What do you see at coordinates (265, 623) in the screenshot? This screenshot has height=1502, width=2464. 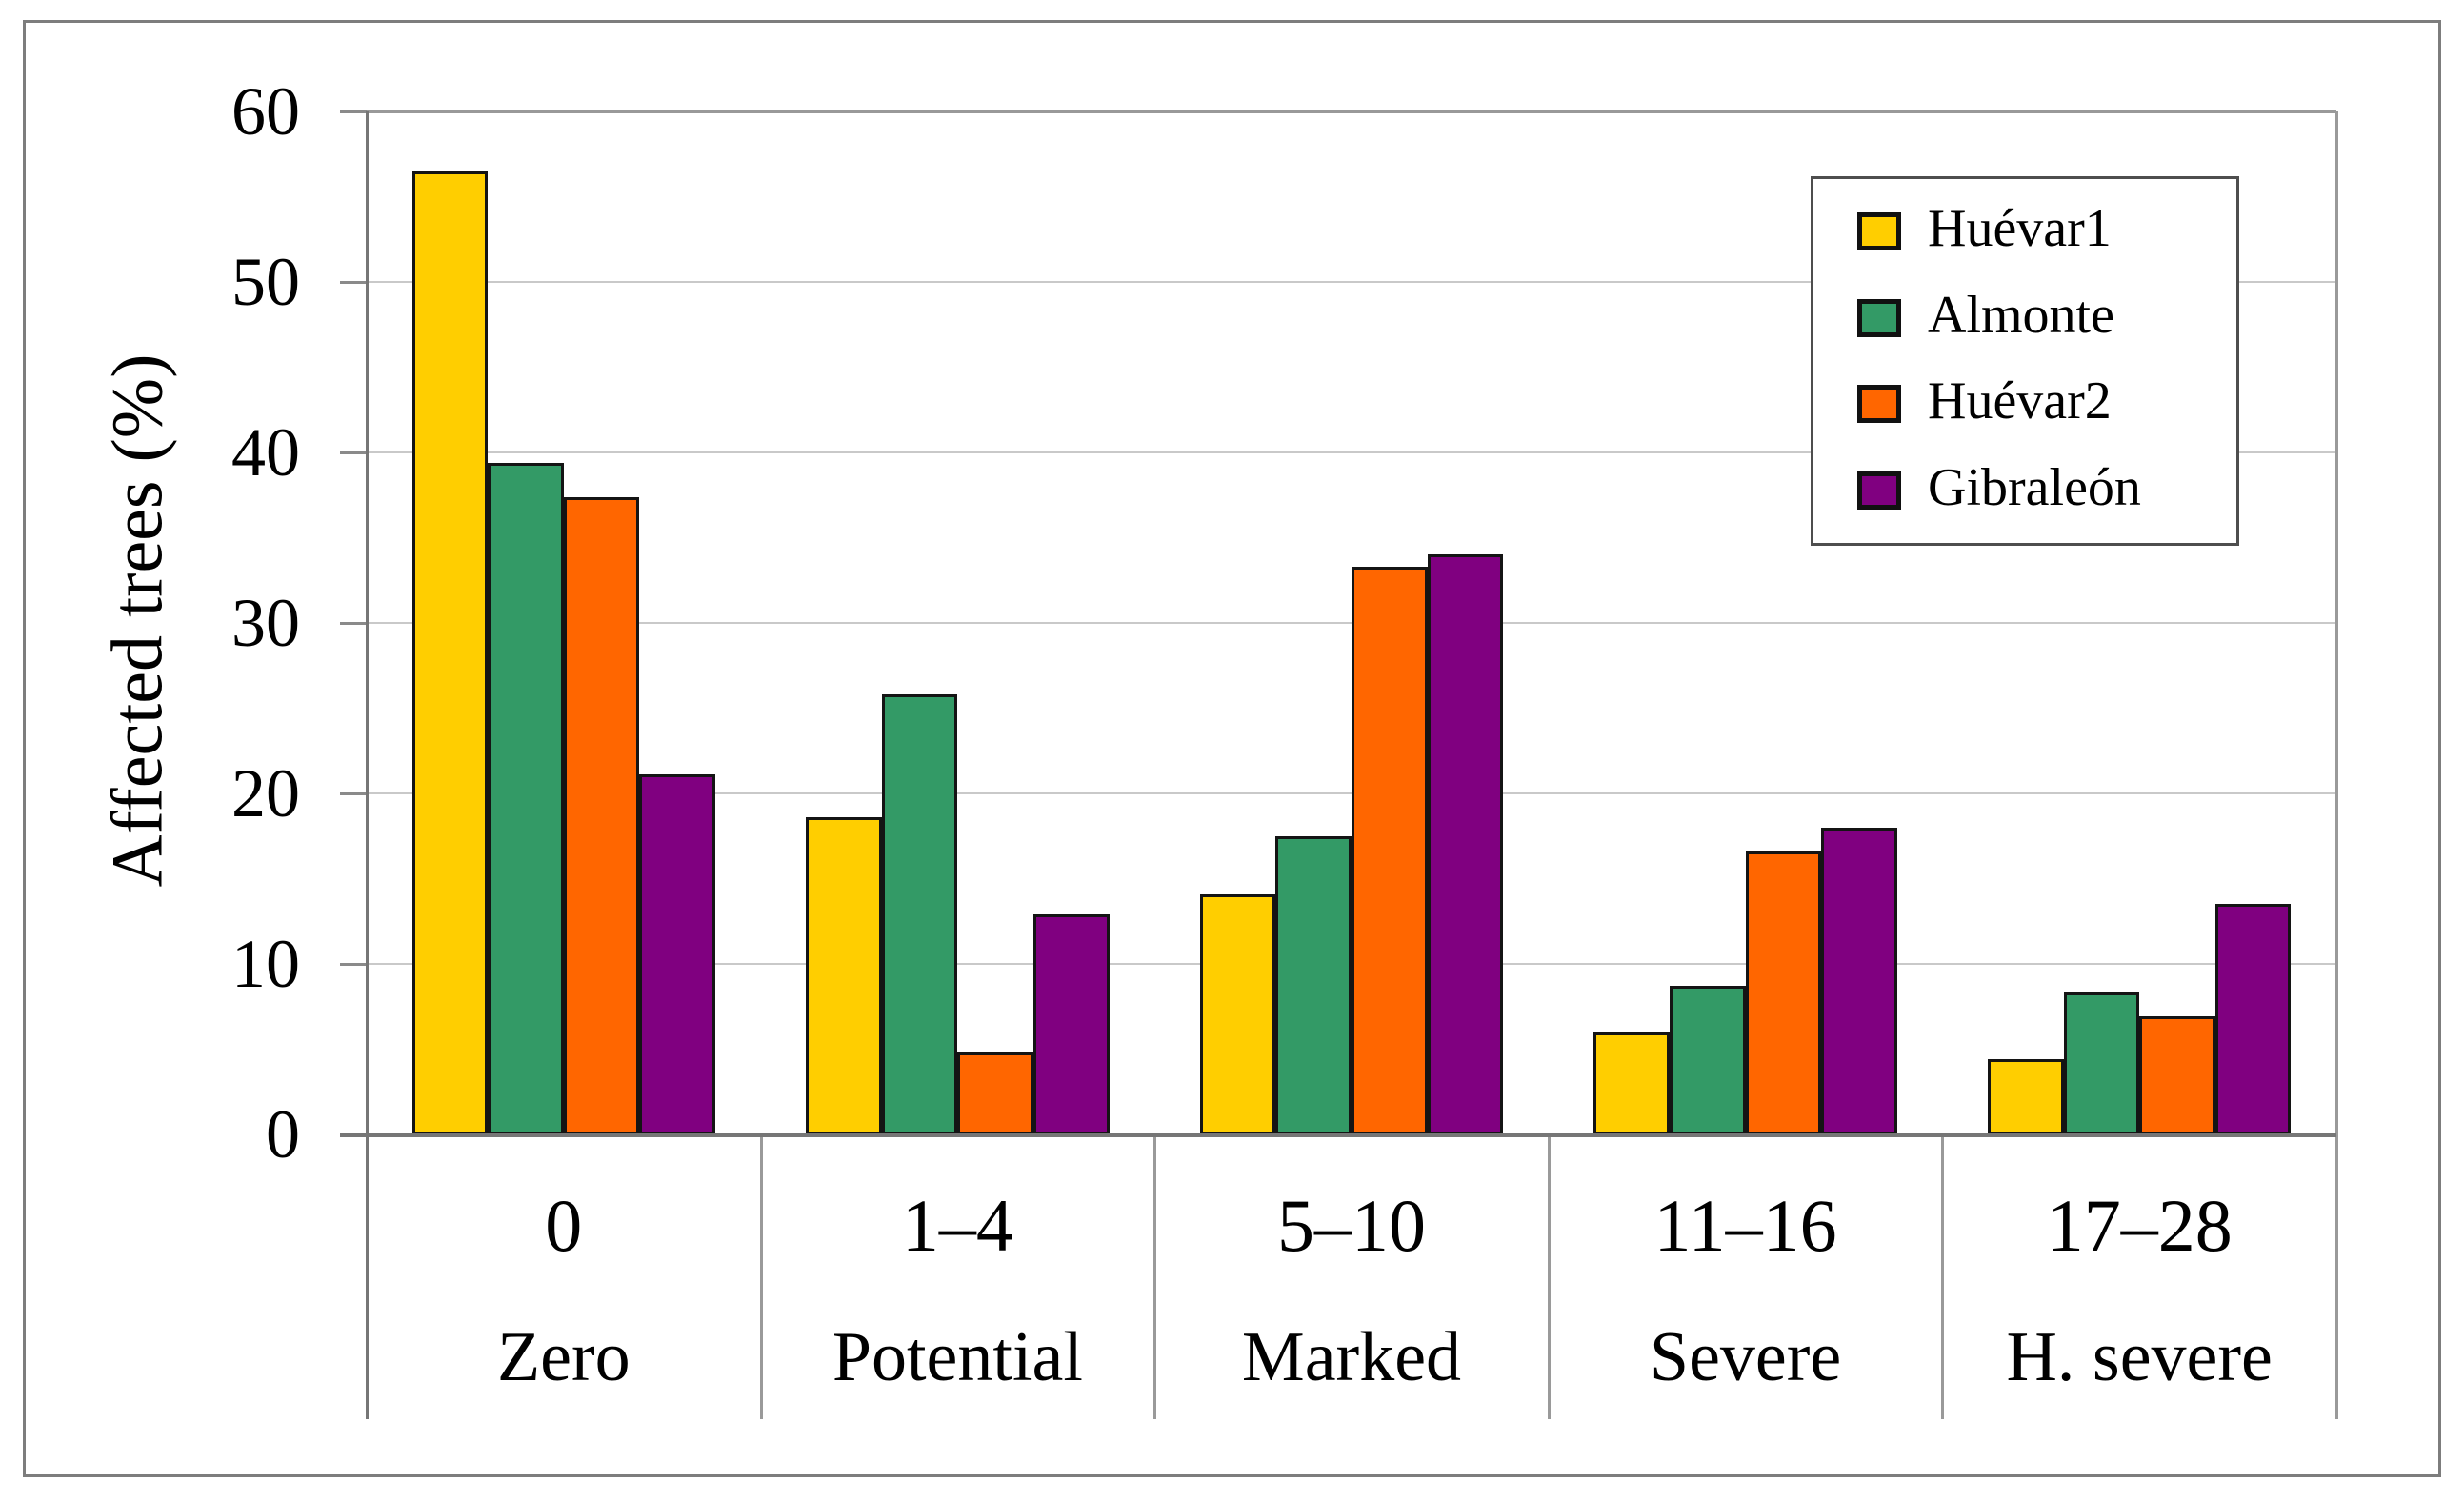 I see `y-tick-label-30: 30` at bounding box center [265, 623].